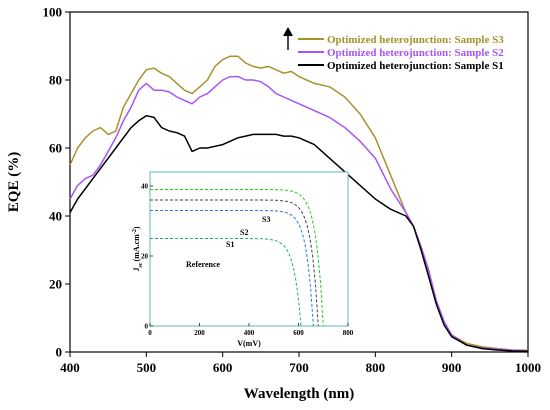 The image size is (550, 410). What do you see at coordinates (55, 80) in the screenshot?
I see `y-tick-label: 80` at bounding box center [55, 80].